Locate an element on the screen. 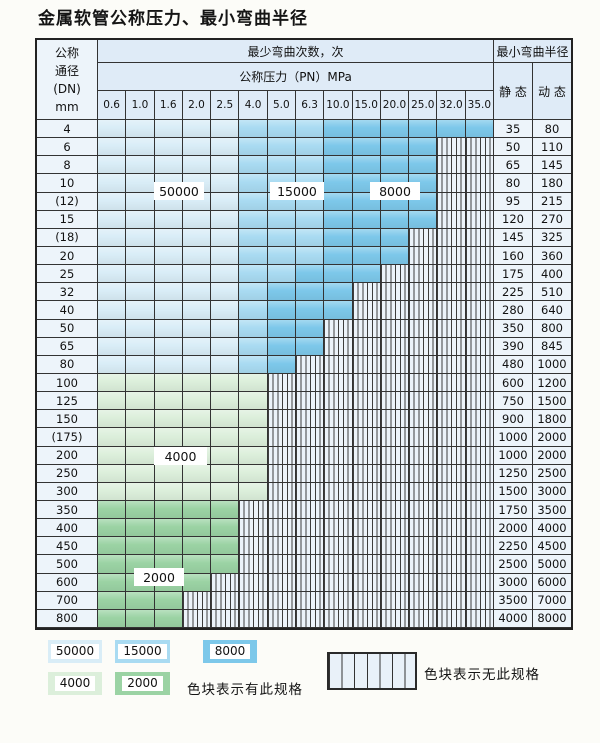 This screenshot has width=600, height=743. radius-header: 最小弯曲半径 is located at coordinates (532, 51).